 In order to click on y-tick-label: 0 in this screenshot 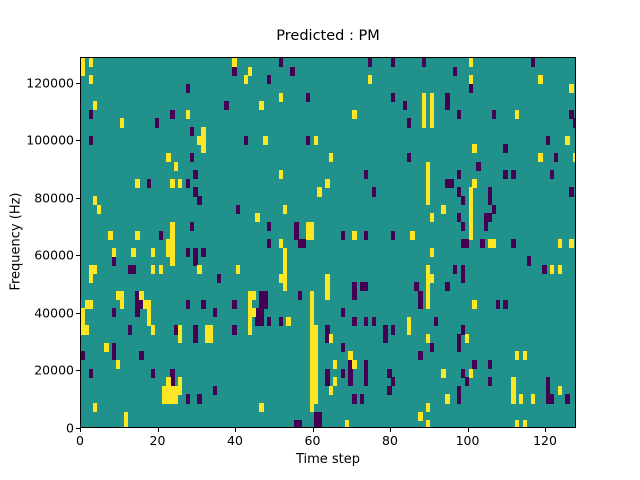, I will do `click(70, 428)`.